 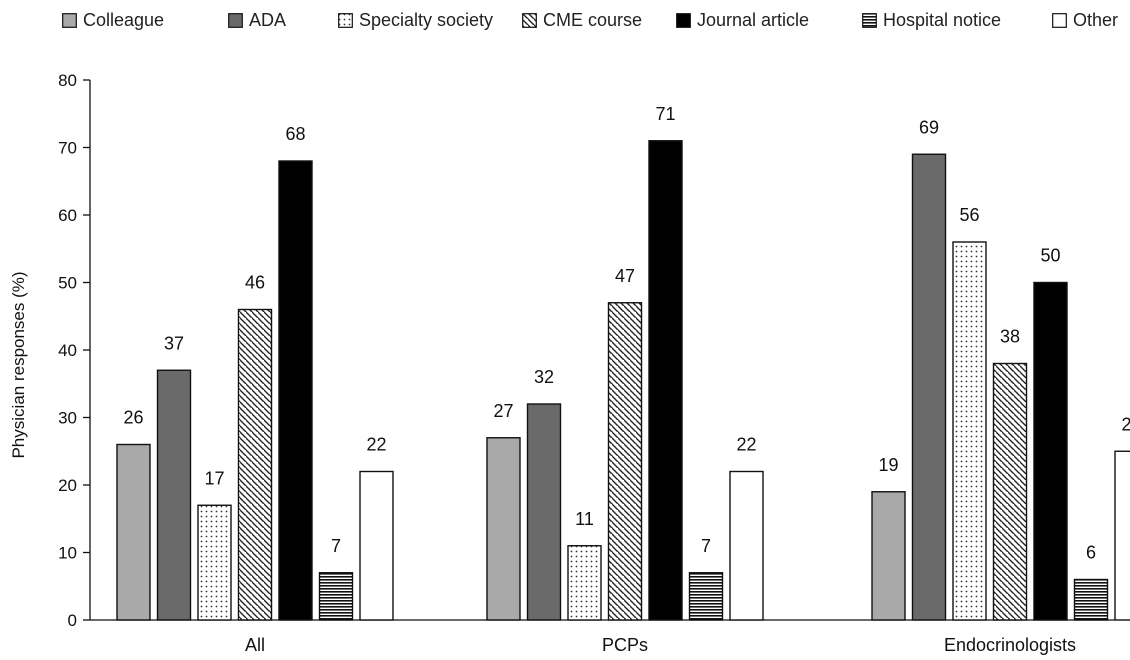 What do you see at coordinates (174, 343) in the screenshot?
I see `data-label: 37` at bounding box center [174, 343].